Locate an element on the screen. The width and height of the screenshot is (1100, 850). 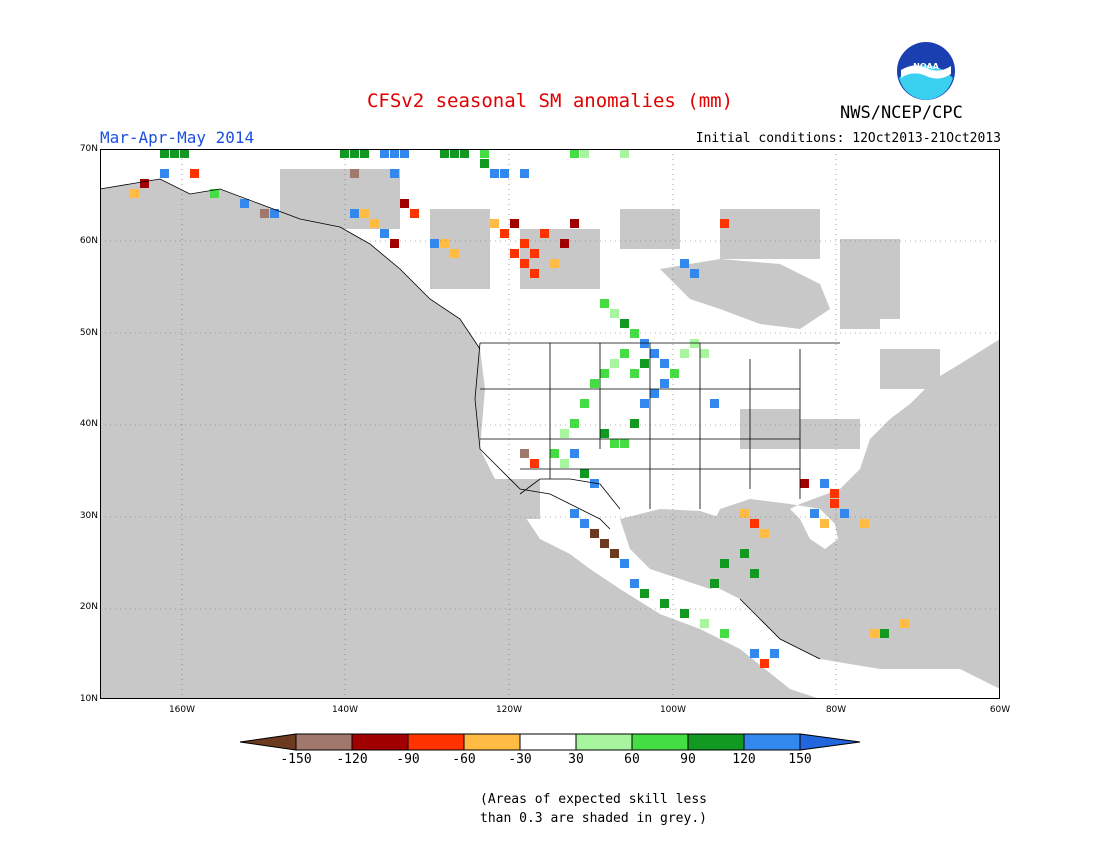
color-legend is located at coordinates (550, 742).